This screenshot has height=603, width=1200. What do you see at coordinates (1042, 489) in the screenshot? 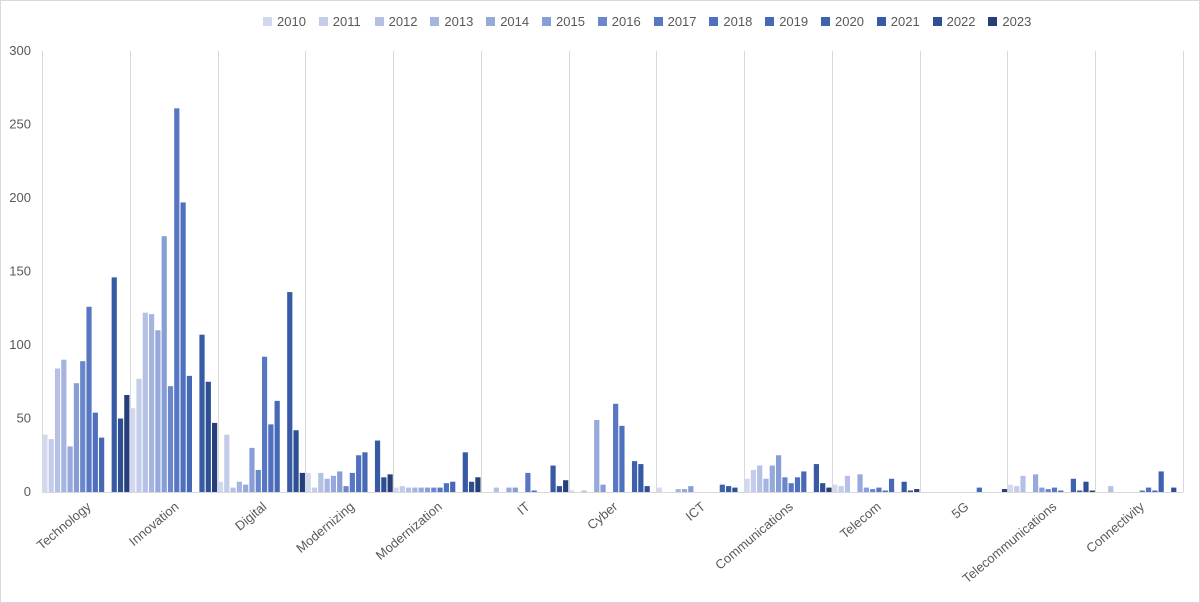
I see `bar-2015-telecommunications` at bounding box center [1042, 489].